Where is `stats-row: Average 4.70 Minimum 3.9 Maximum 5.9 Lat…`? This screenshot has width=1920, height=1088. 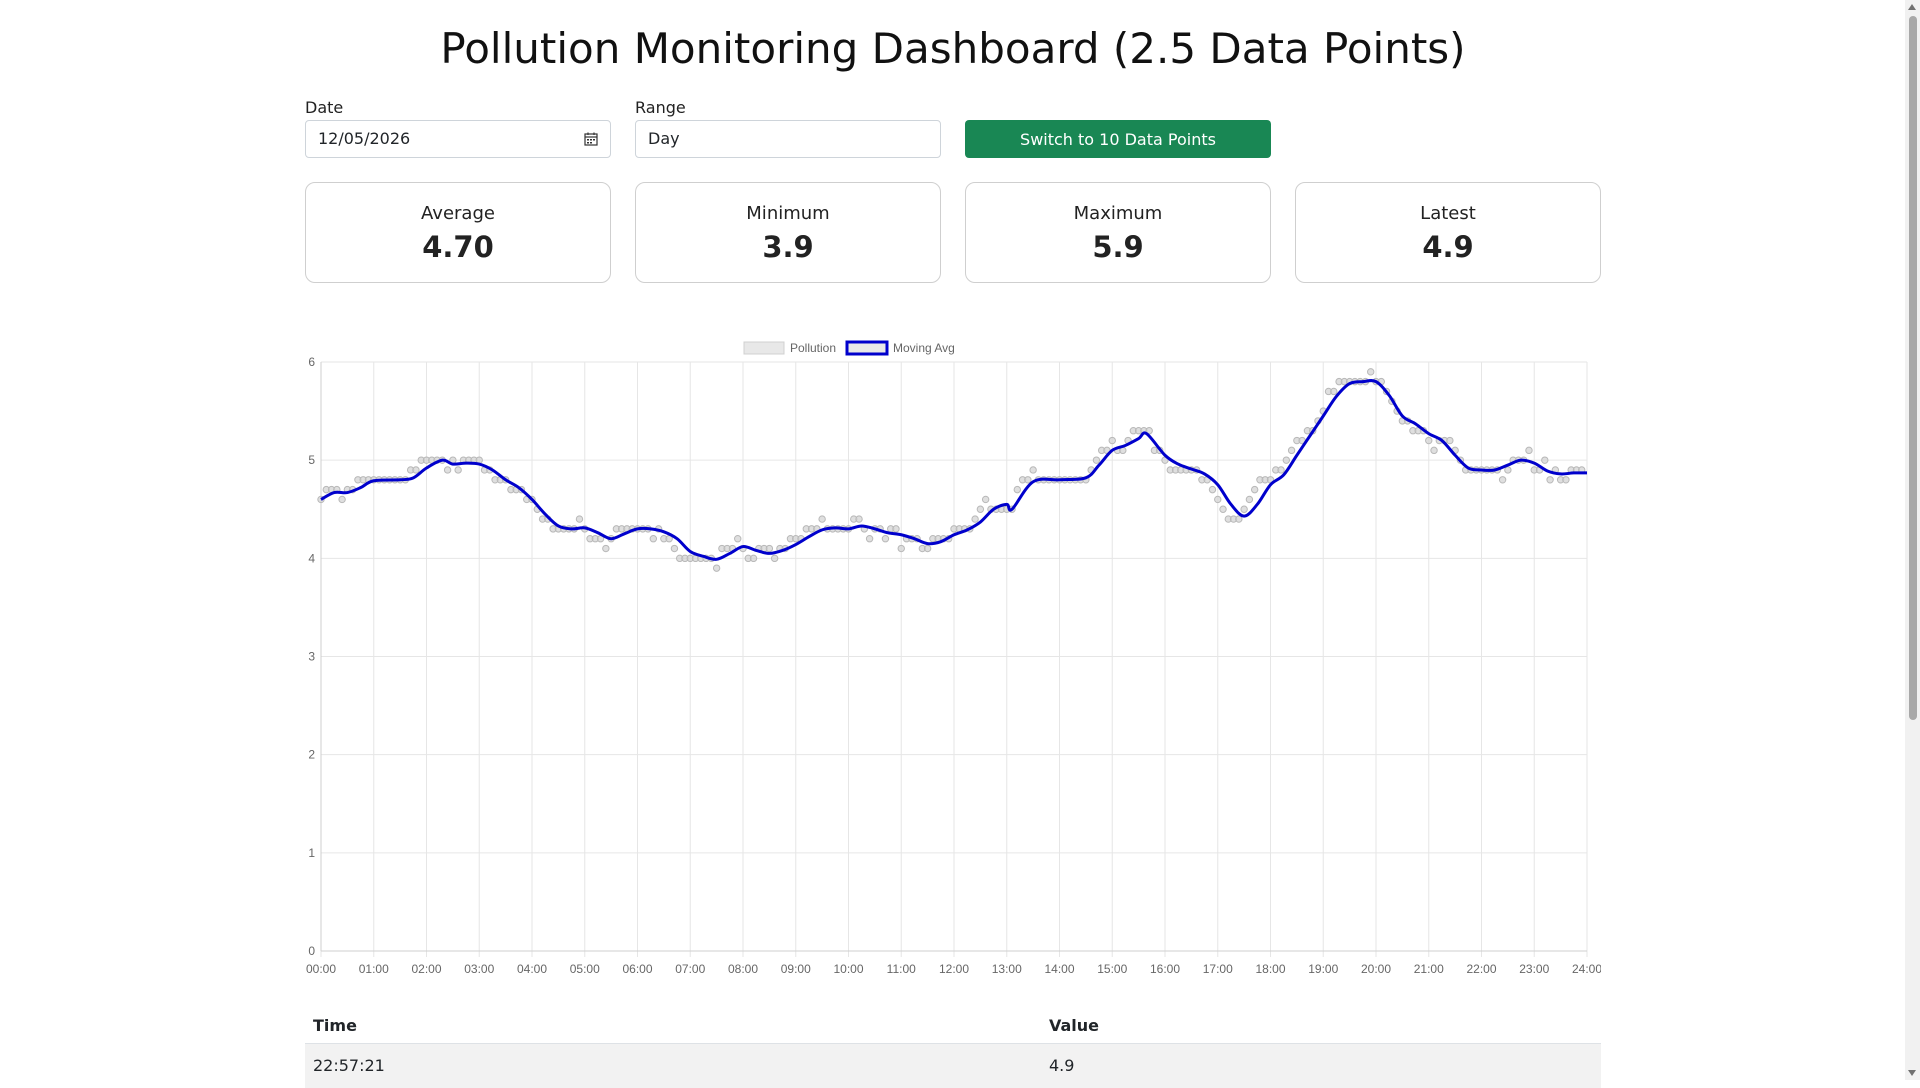 stats-row: Average 4.70 Minimum 3.9 Maximum 5.9 Lat… is located at coordinates (953, 232).